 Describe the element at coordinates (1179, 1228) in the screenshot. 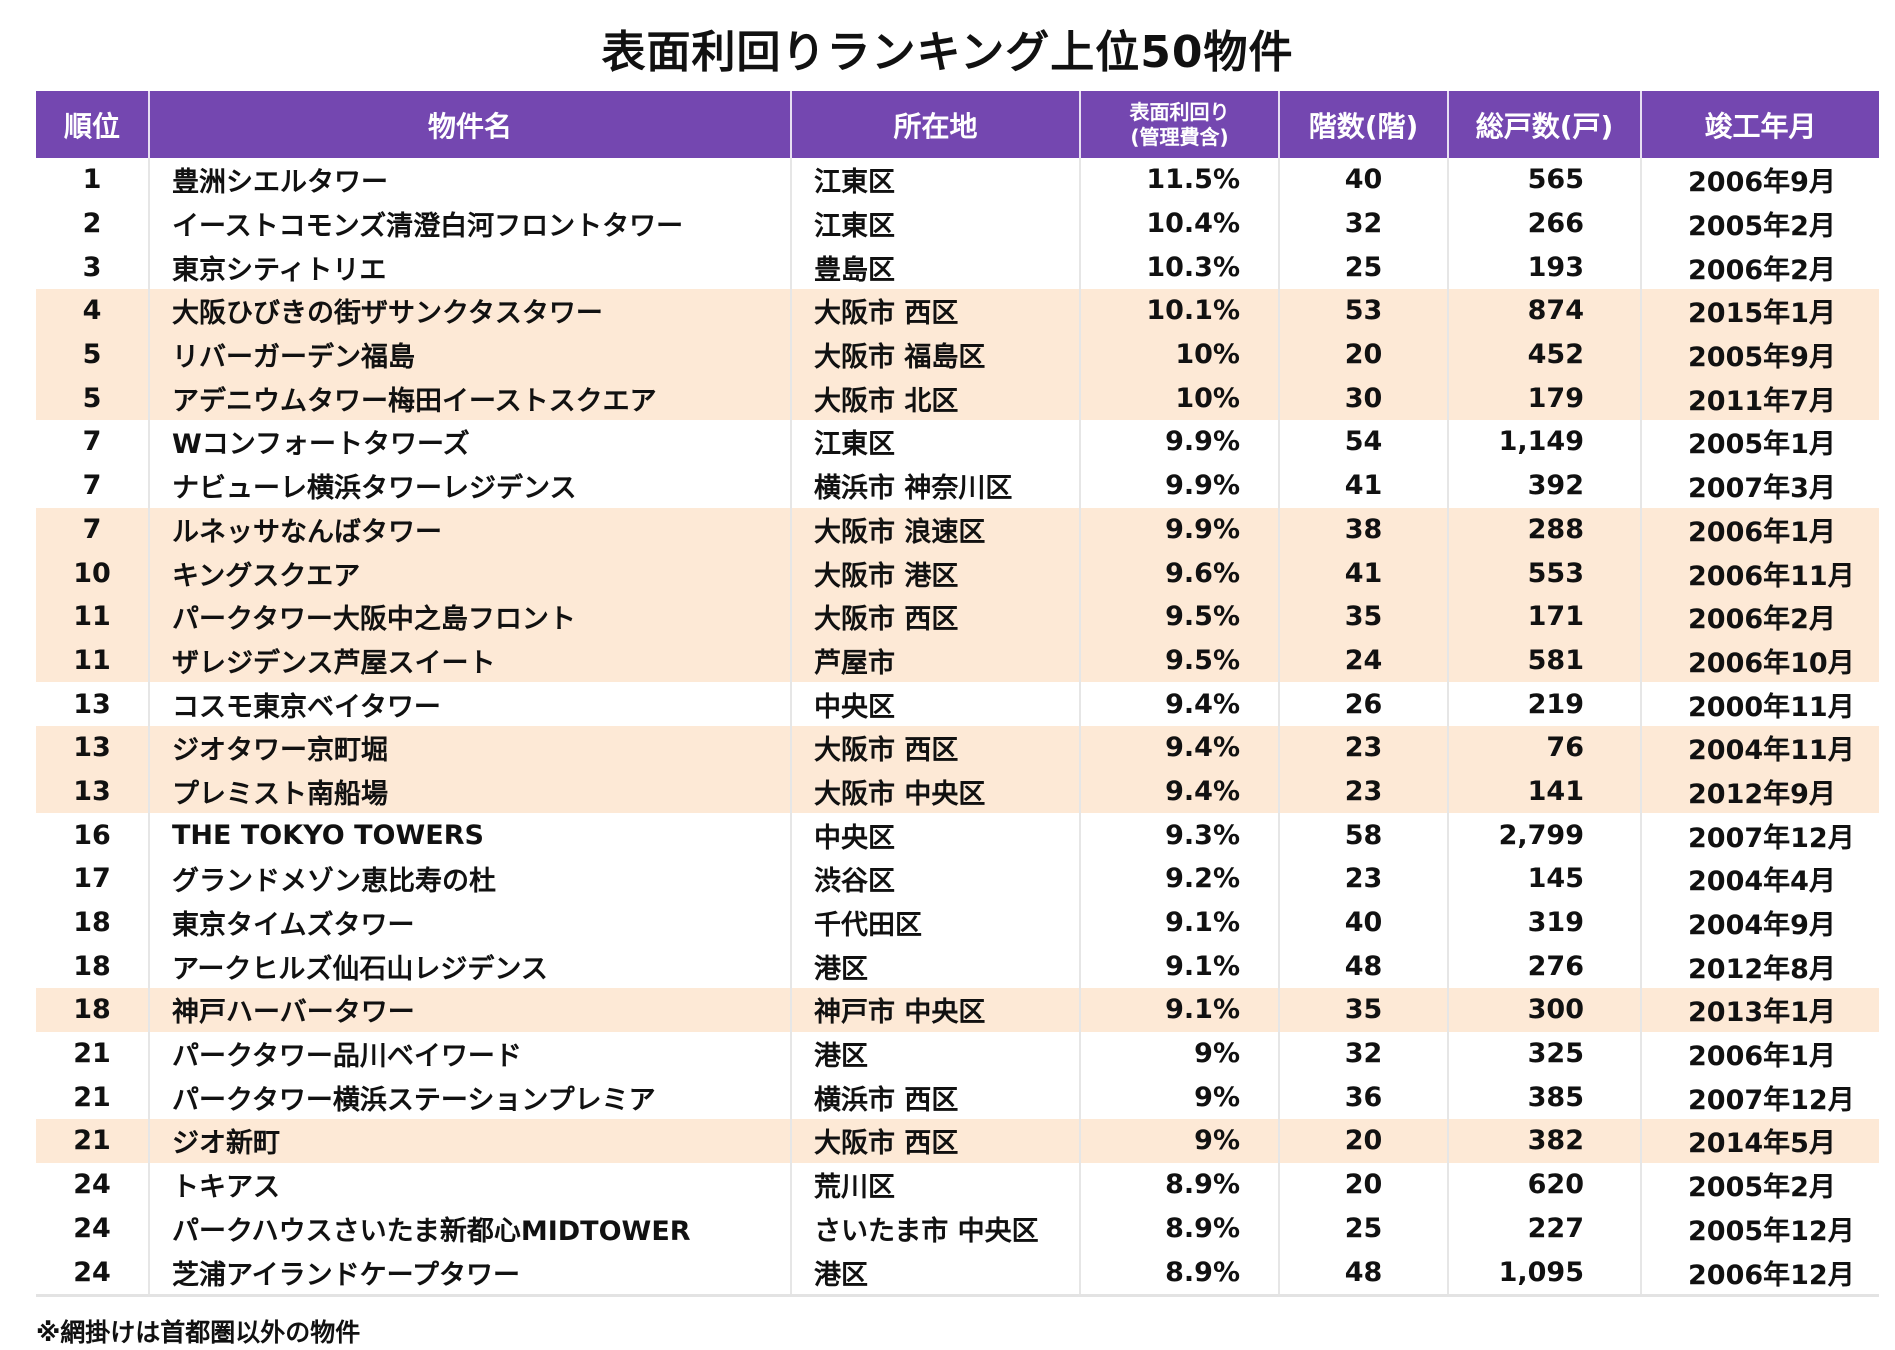

I see `cell-yield: 8.9%` at that location.